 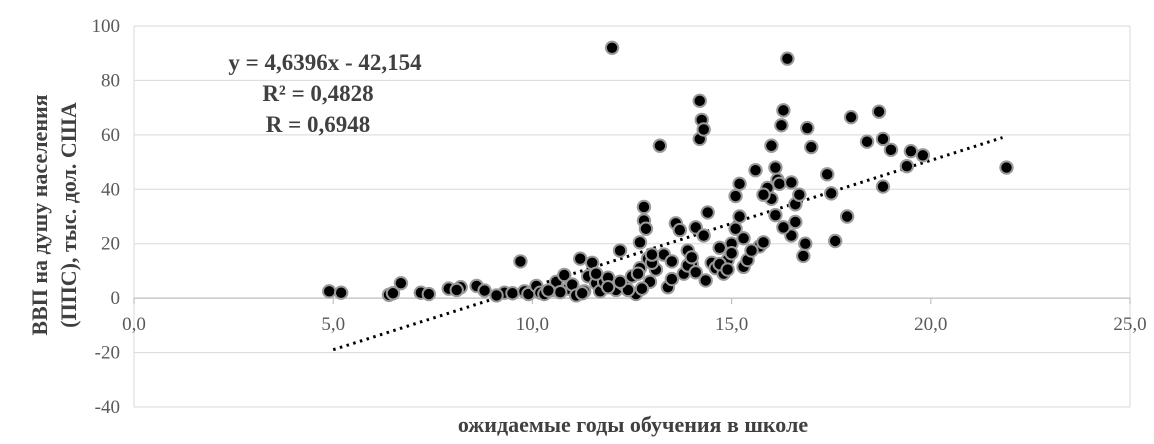 What do you see at coordinates (1129, 324) in the screenshot?
I see `x-tick-label: 25,0` at bounding box center [1129, 324].